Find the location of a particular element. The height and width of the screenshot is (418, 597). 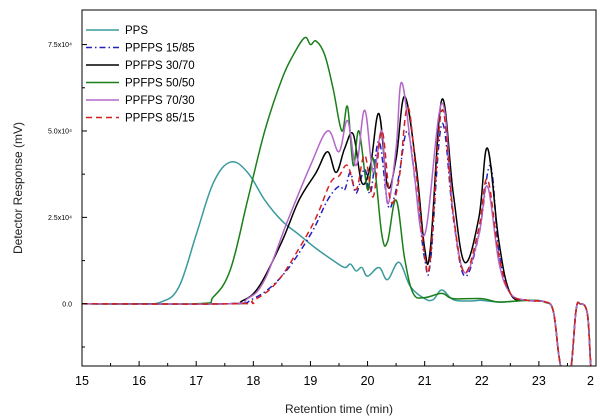

legend-label-pps: PPS is located at coordinates (136, 31).